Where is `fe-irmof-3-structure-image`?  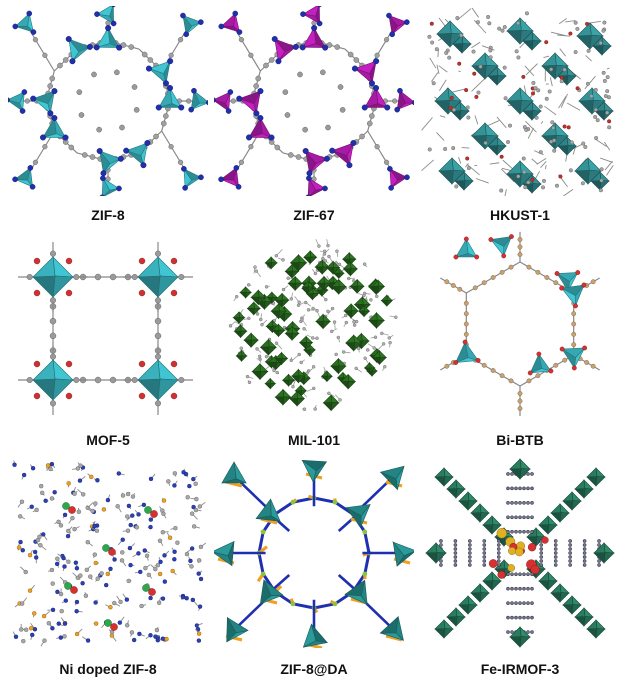
fe-irmof-3-structure-image is located at coordinates (520, 553).